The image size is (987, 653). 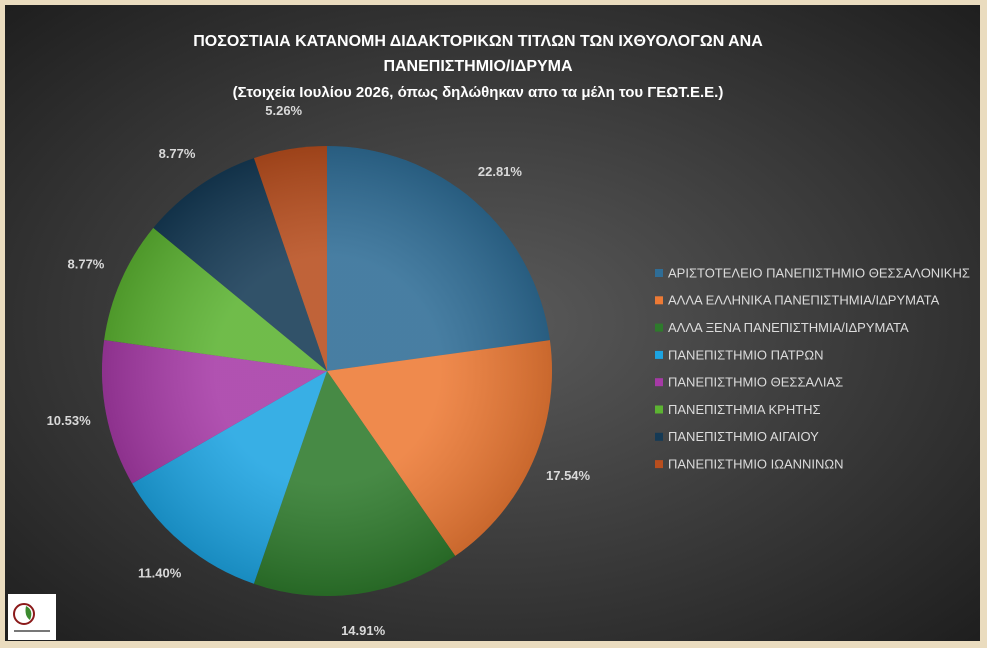 I want to click on data-label: 10.53%, so click(x=69, y=420).